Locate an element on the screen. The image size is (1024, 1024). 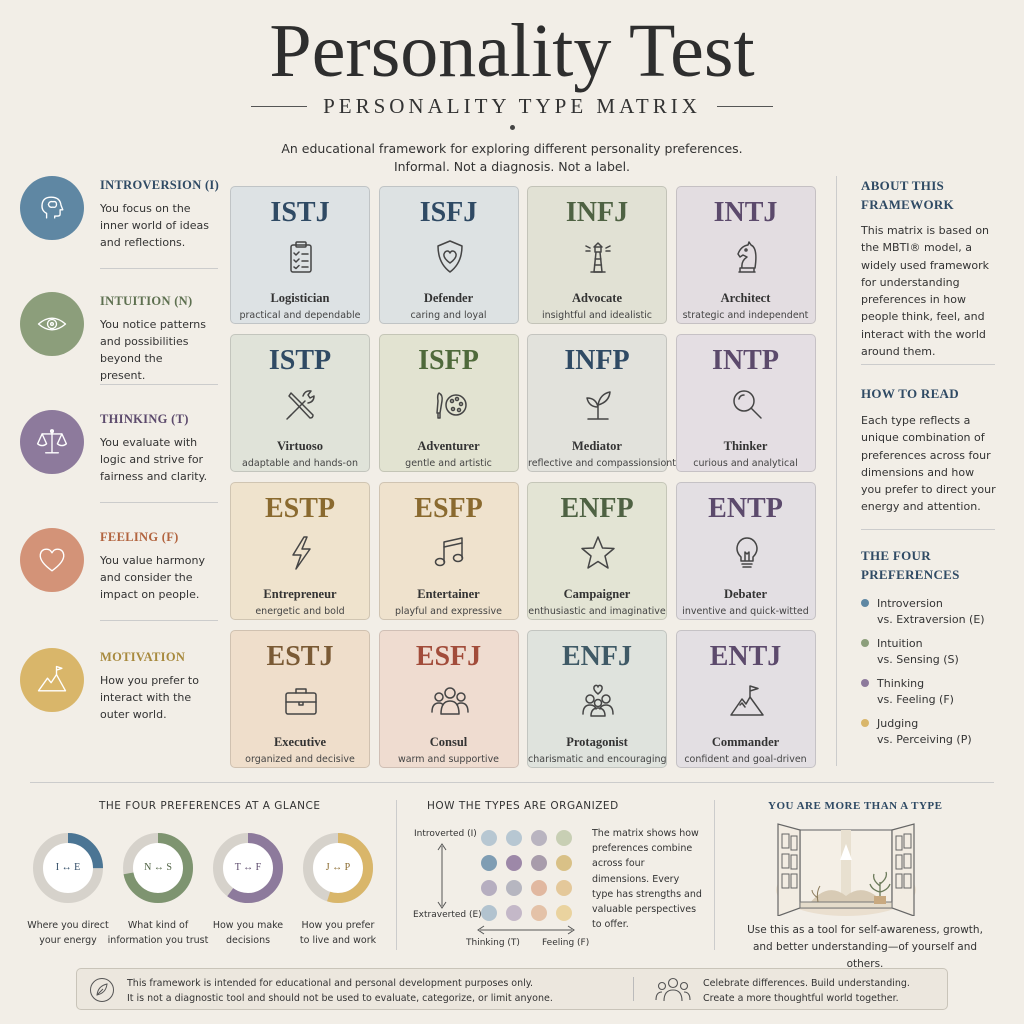
four-pref-a: Introversion is located at coordinates (910, 603).